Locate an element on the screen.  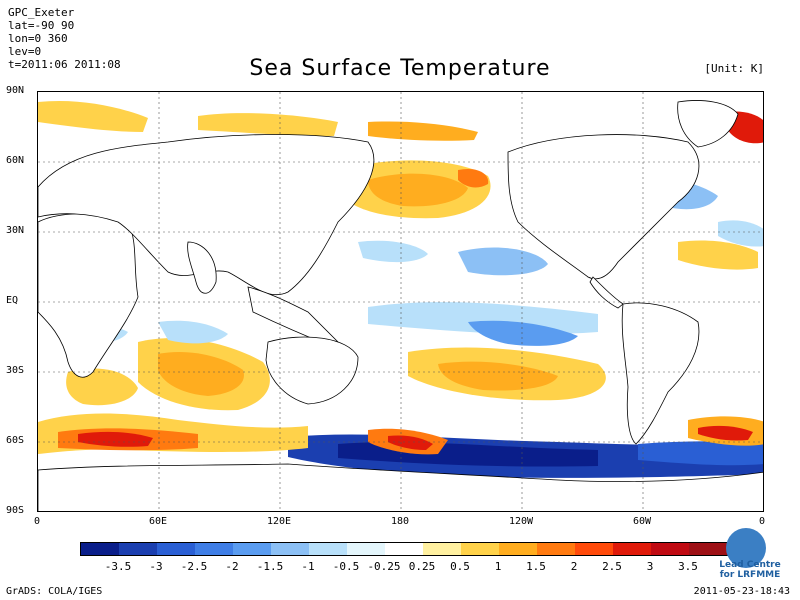
lat-label-90s: 90S is located at coordinates (15, 510).